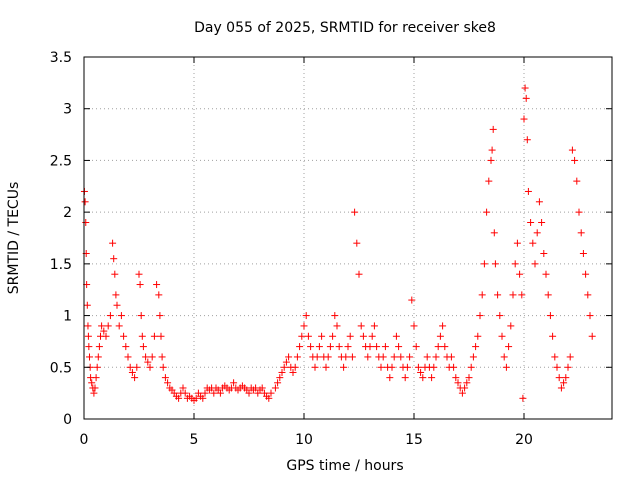 Image resolution: width=640 pixels, height=480 pixels. I want to click on y-tick-label: 3, so click(67, 110).